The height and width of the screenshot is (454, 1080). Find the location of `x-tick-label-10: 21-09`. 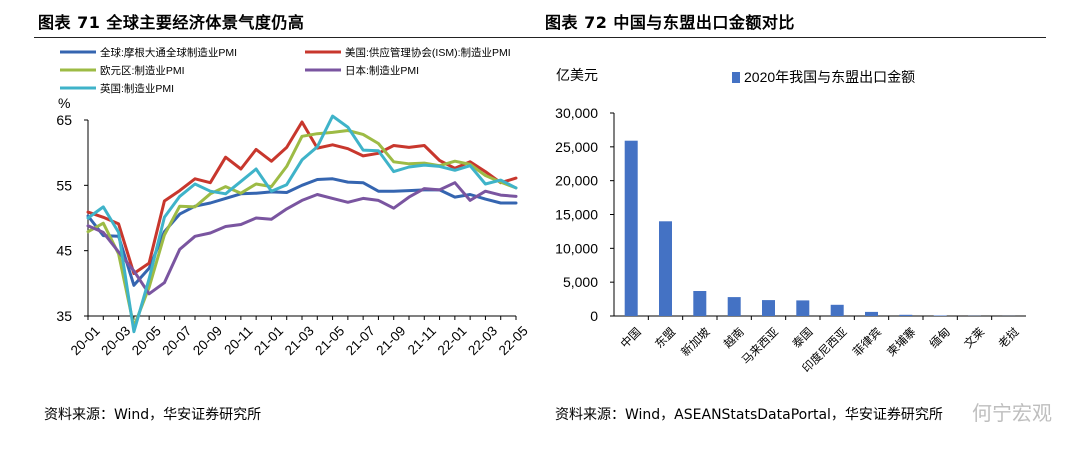

x-tick-label-10: 21-09 is located at coordinates (390, 340).